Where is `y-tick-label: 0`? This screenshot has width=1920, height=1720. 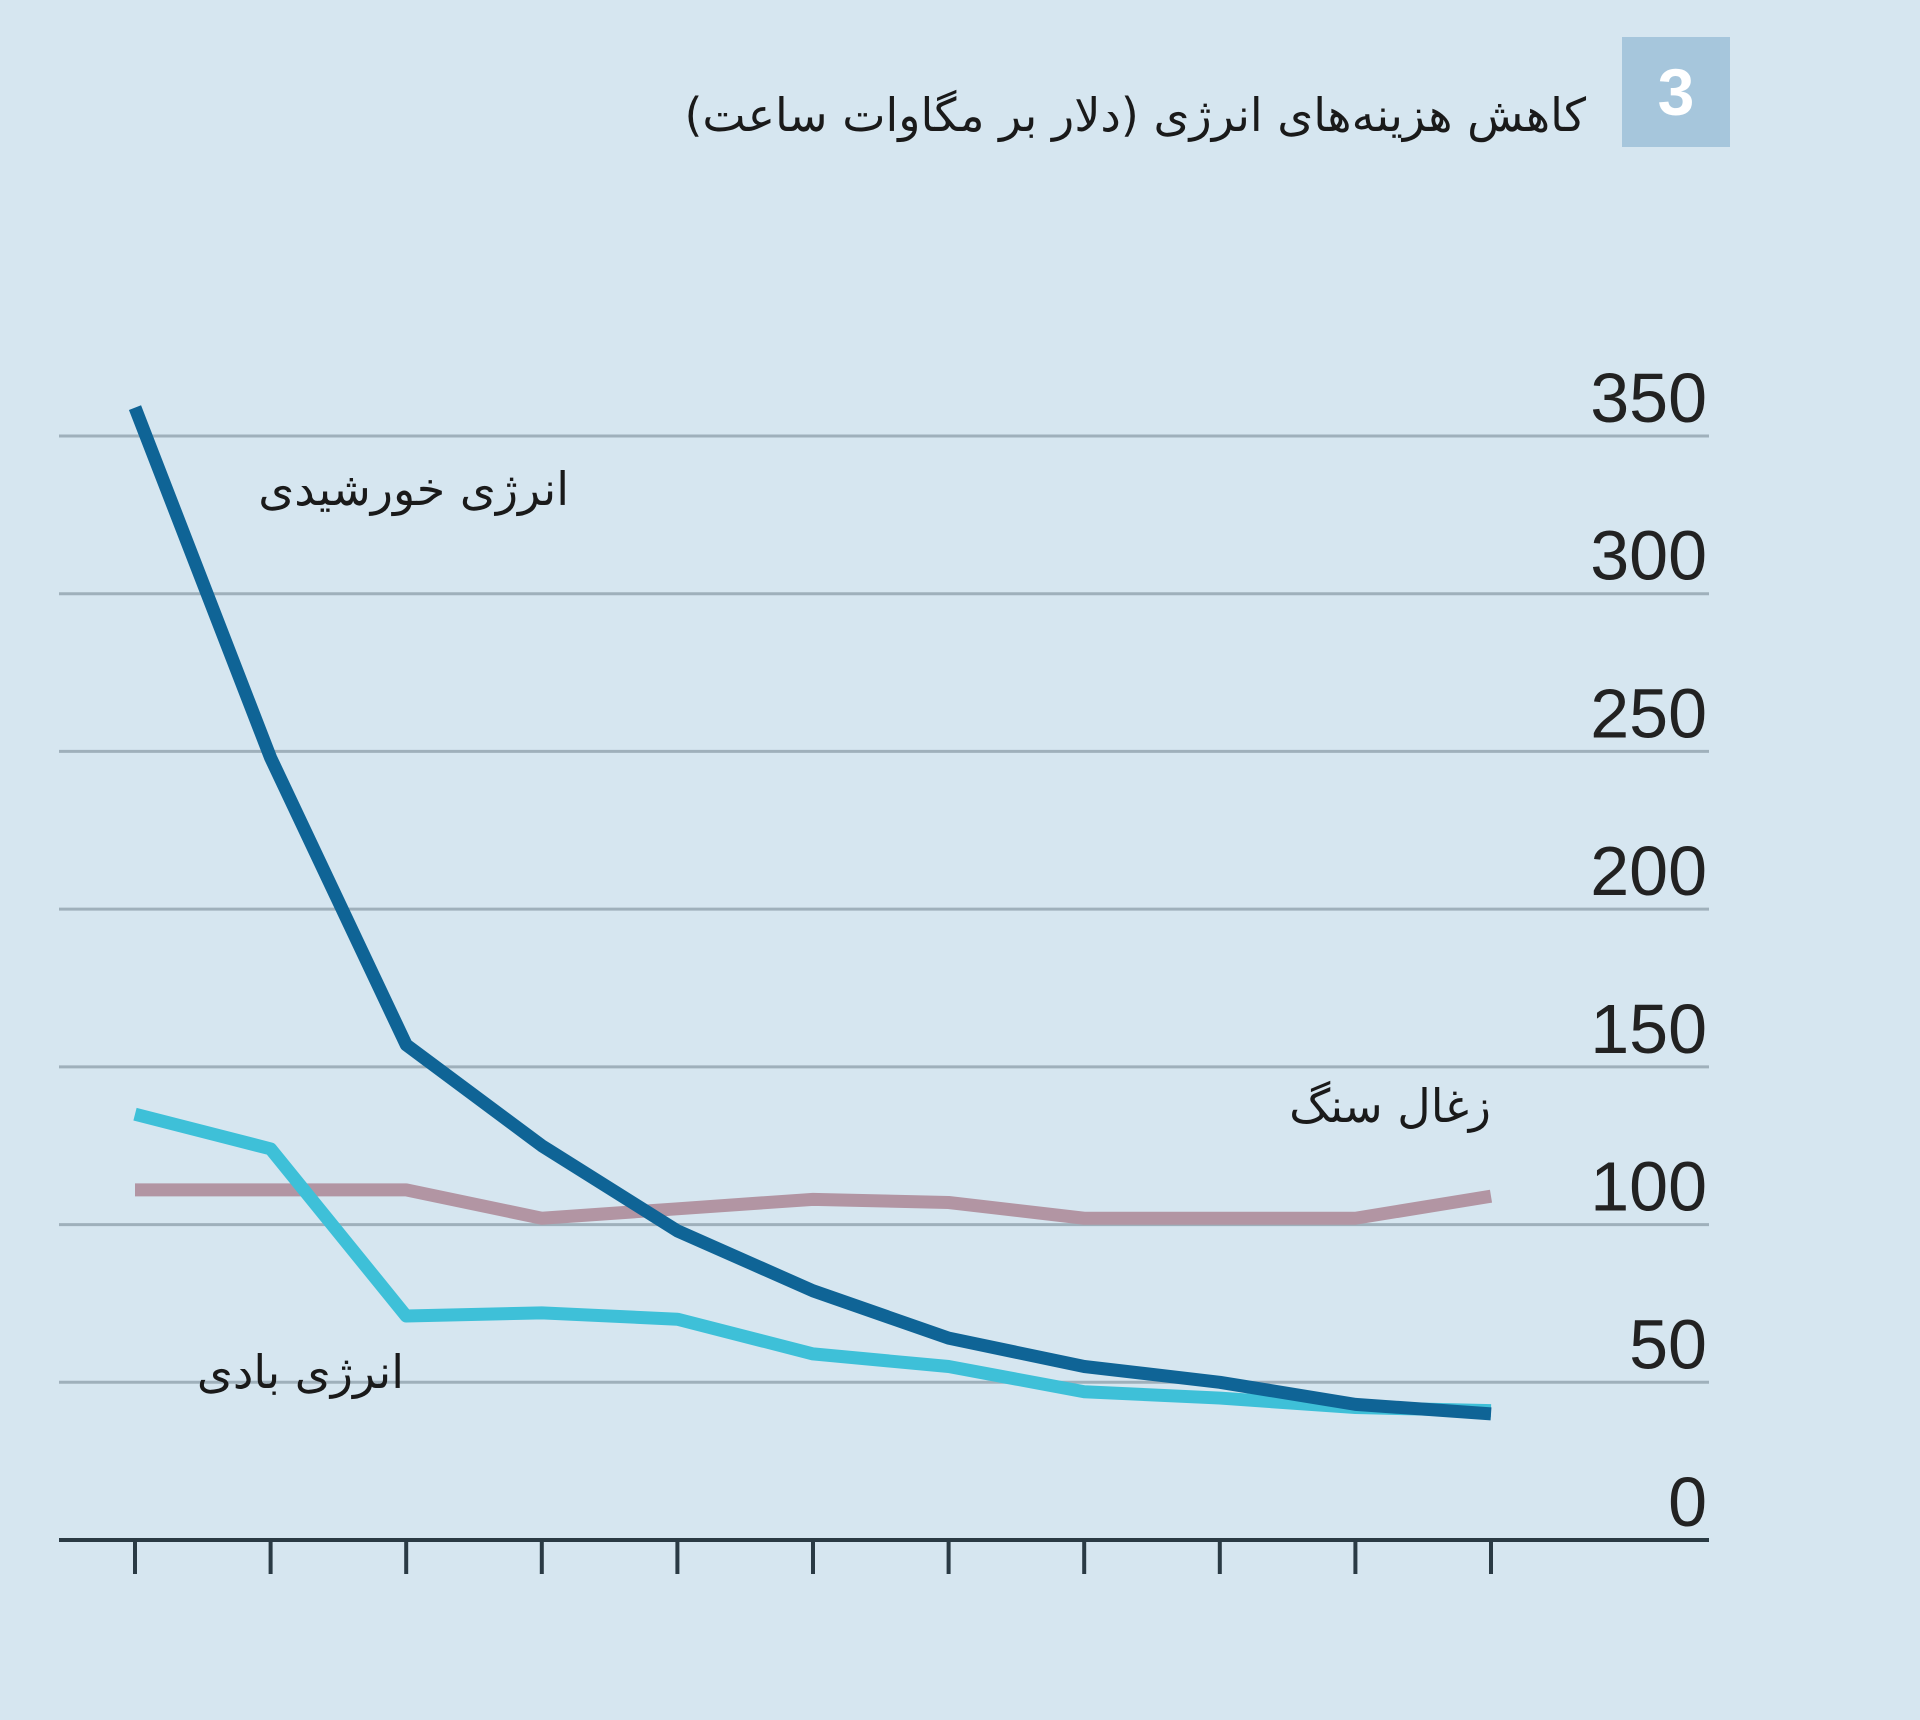 y-tick-label: 0 is located at coordinates (1687, 1502).